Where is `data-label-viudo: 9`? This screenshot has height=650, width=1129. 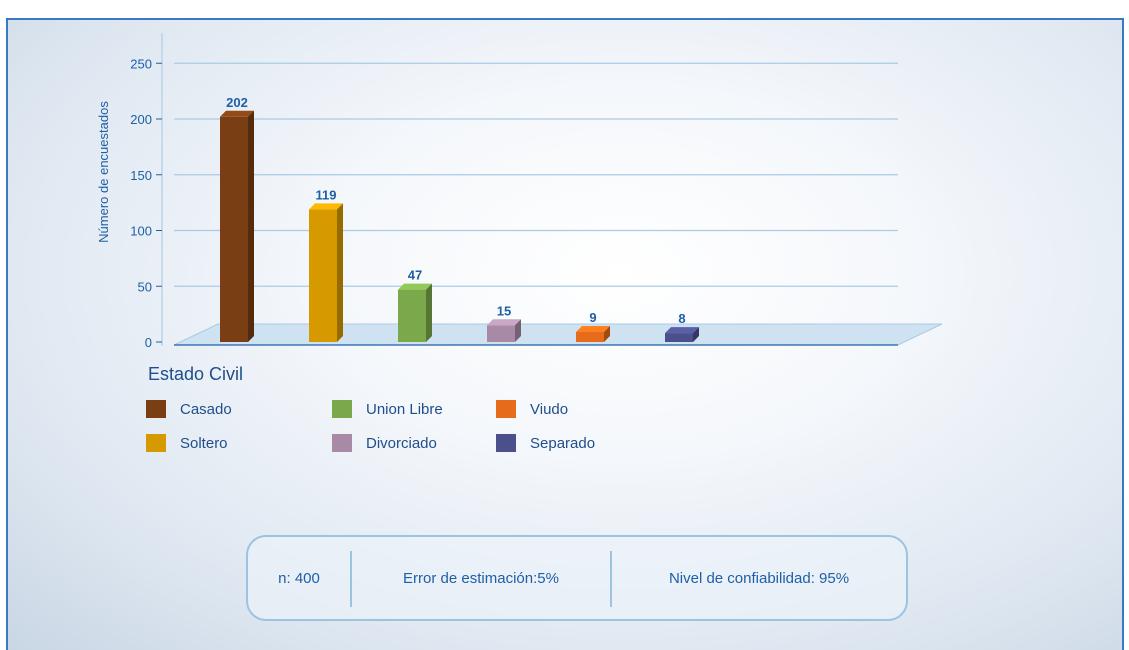
data-label-viudo: 9 is located at coordinates (592, 317).